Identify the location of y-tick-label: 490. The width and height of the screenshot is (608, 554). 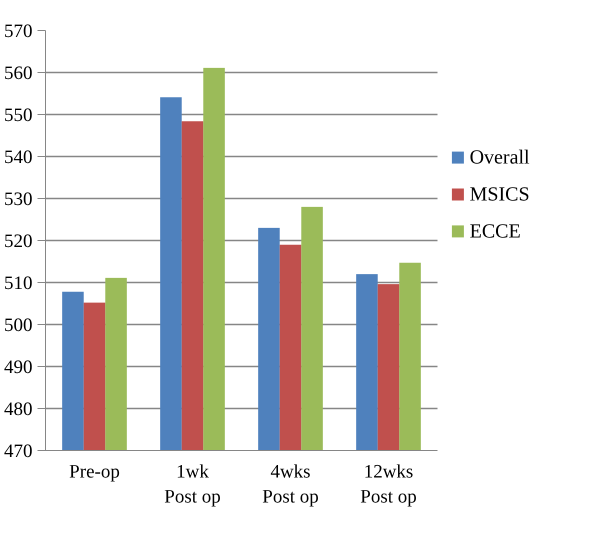
(18, 367).